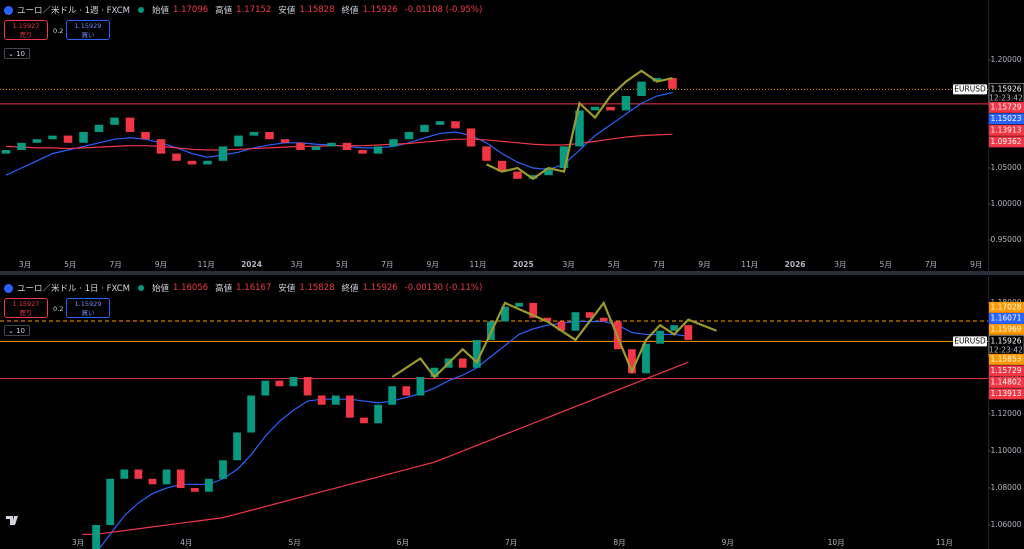 This screenshot has height=549, width=1024. What do you see at coordinates (795, 264) in the screenshot?
I see `x-tick-label: 2026` at bounding box center [795, 264].